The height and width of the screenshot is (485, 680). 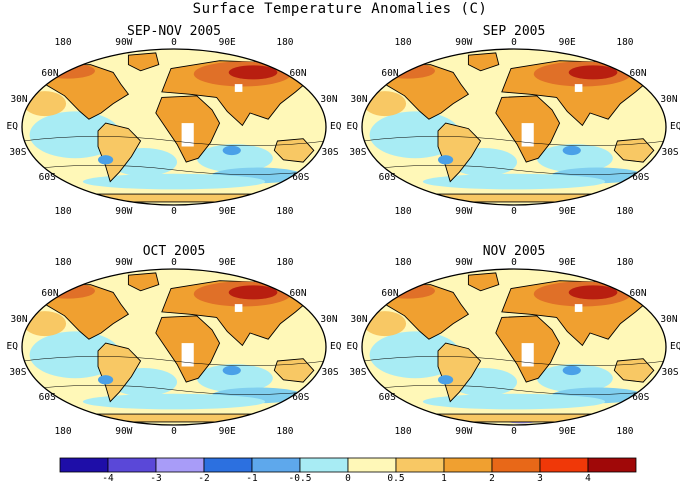 I want to click on panel-title: SEP 2005, so click(x=514, y=31).